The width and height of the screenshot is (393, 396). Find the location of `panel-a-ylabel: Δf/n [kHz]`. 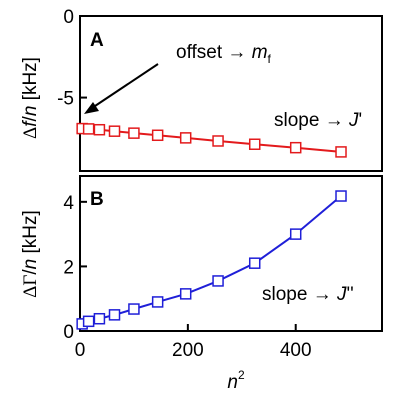

panel-a-ylabel: Δf/n [kHz] is located at coordinates (30, 98).